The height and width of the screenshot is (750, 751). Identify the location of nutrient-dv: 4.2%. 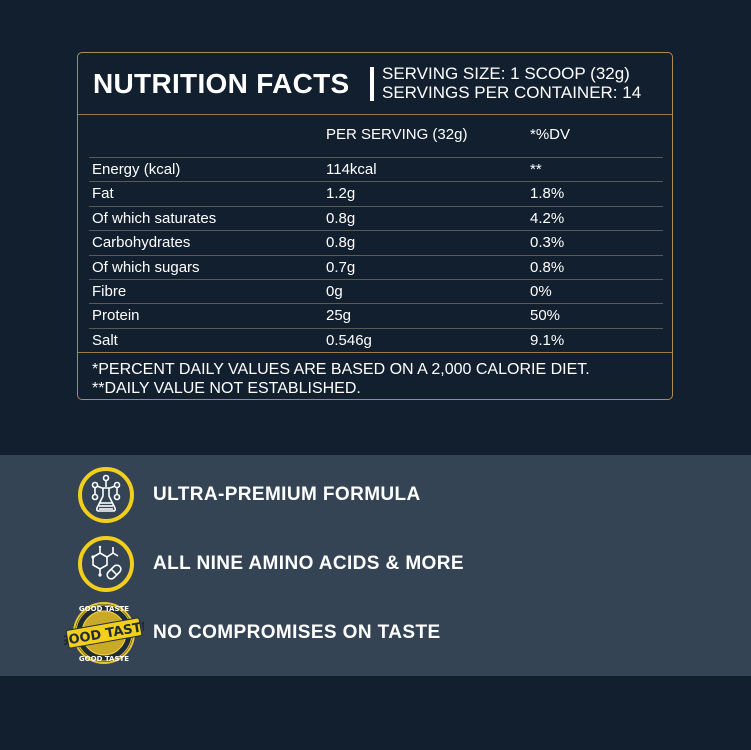
(547, 218).